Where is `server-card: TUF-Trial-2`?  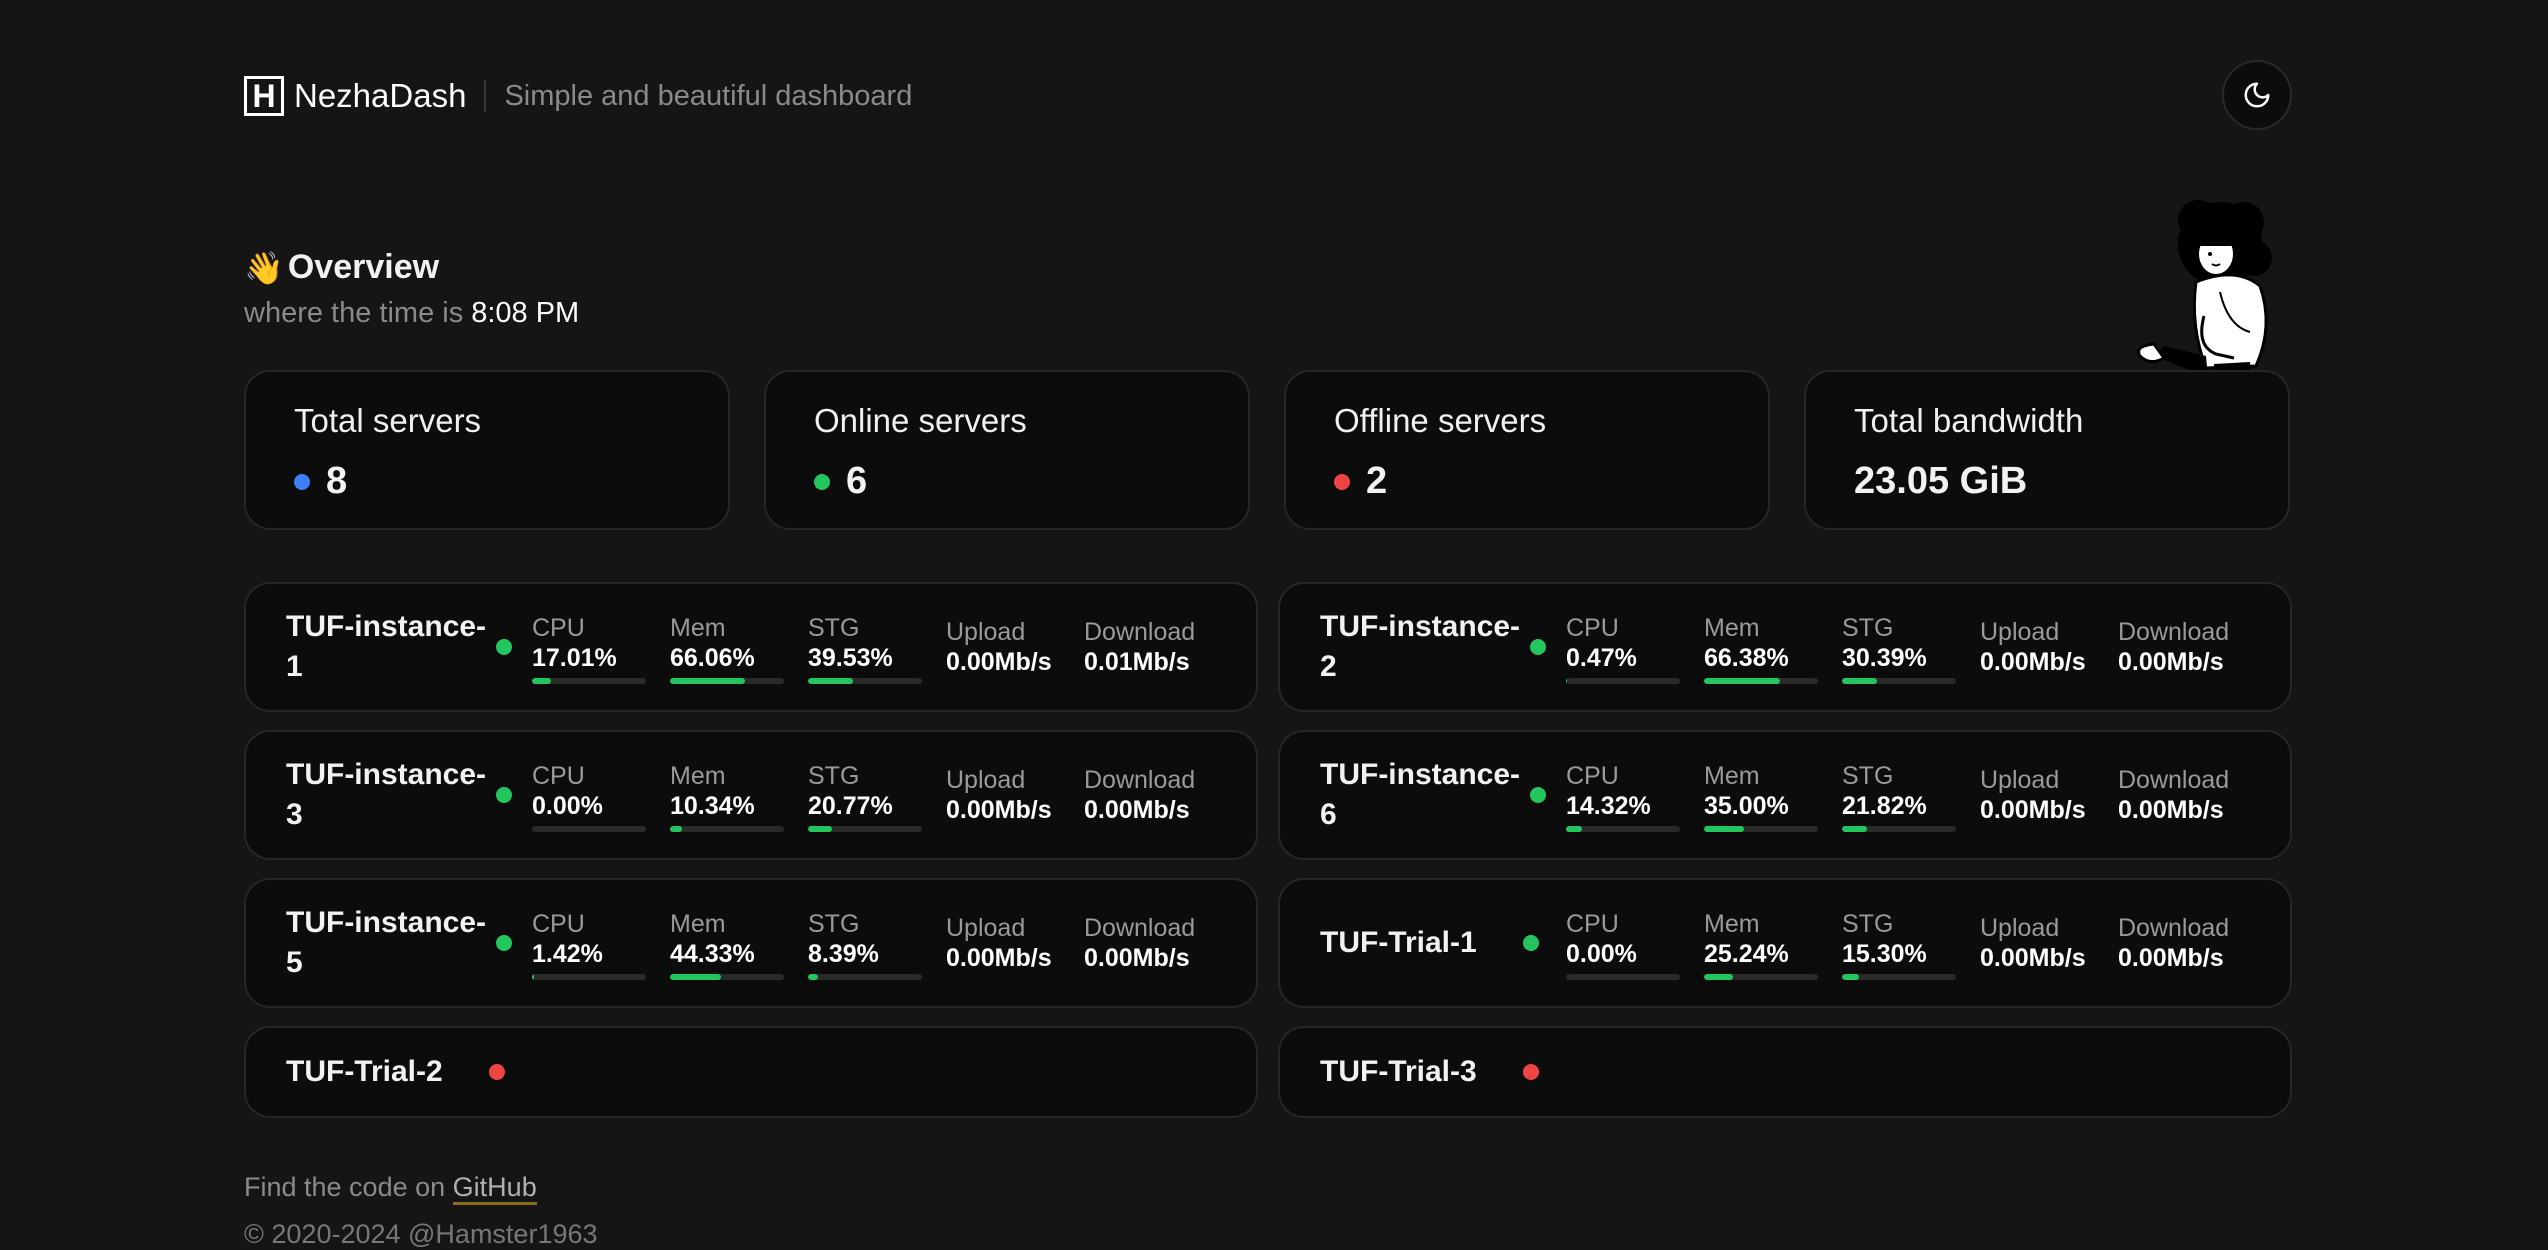
server-card: TUF-Trial-2 is located at coordinates (751, 1072).